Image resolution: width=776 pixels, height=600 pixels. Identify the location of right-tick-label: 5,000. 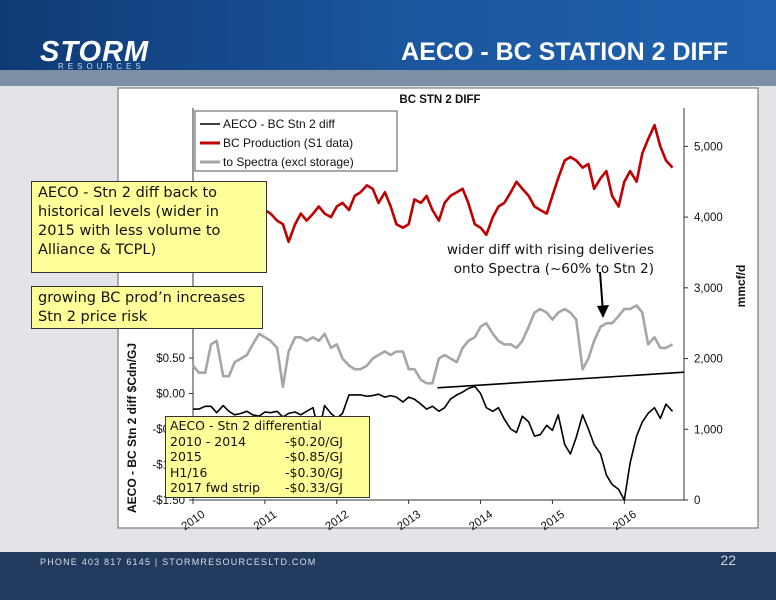
(708, 147).